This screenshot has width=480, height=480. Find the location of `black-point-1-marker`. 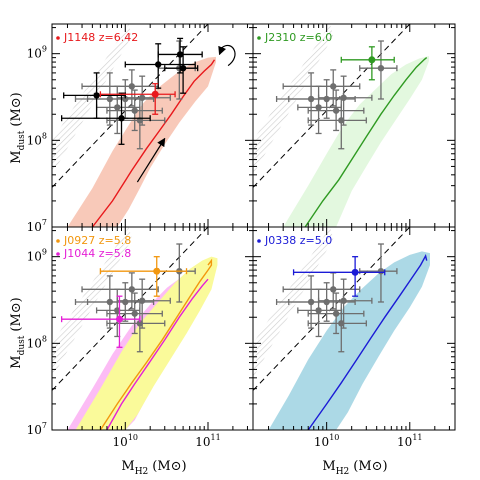

black-point-1-marker is located at coordinates (180, 54).